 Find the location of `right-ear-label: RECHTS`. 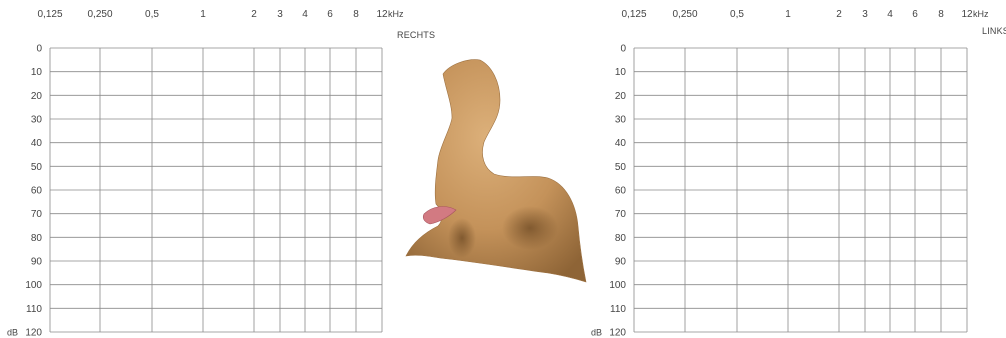

right-ear-label: RECHTS is located at coordinates (416, 35).